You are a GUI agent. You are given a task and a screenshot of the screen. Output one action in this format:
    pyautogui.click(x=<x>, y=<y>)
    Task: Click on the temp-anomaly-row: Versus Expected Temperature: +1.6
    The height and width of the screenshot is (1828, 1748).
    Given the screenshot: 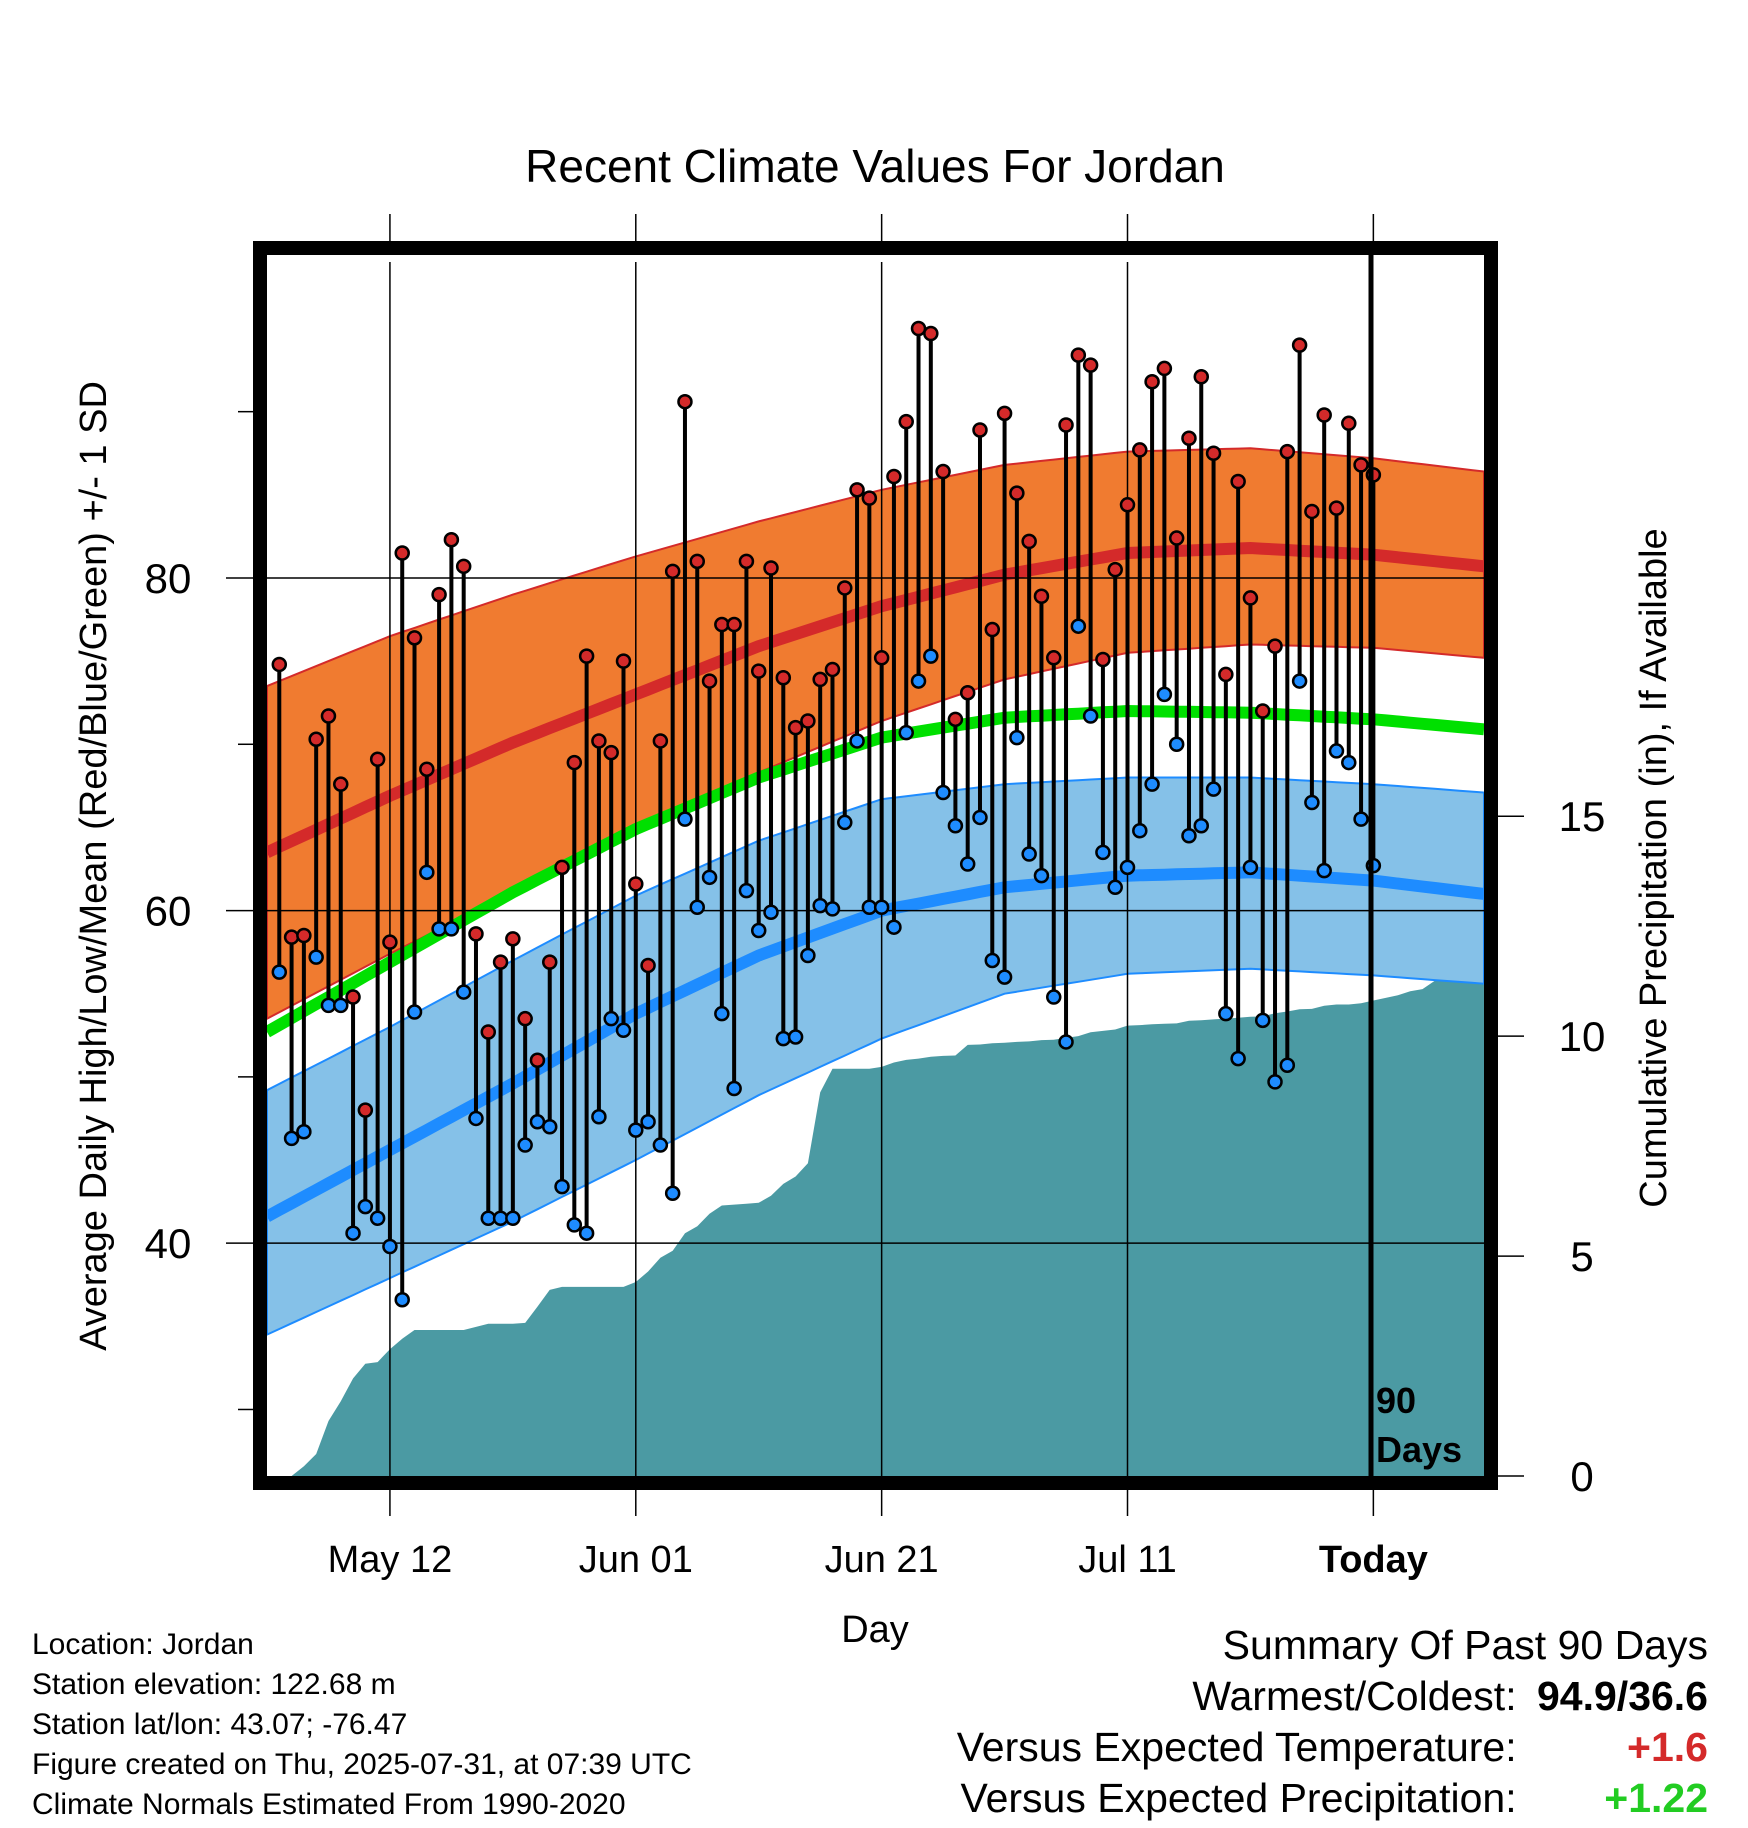 What is the action you would take?
    pyautogui.click(x=1332, y=1747)
    